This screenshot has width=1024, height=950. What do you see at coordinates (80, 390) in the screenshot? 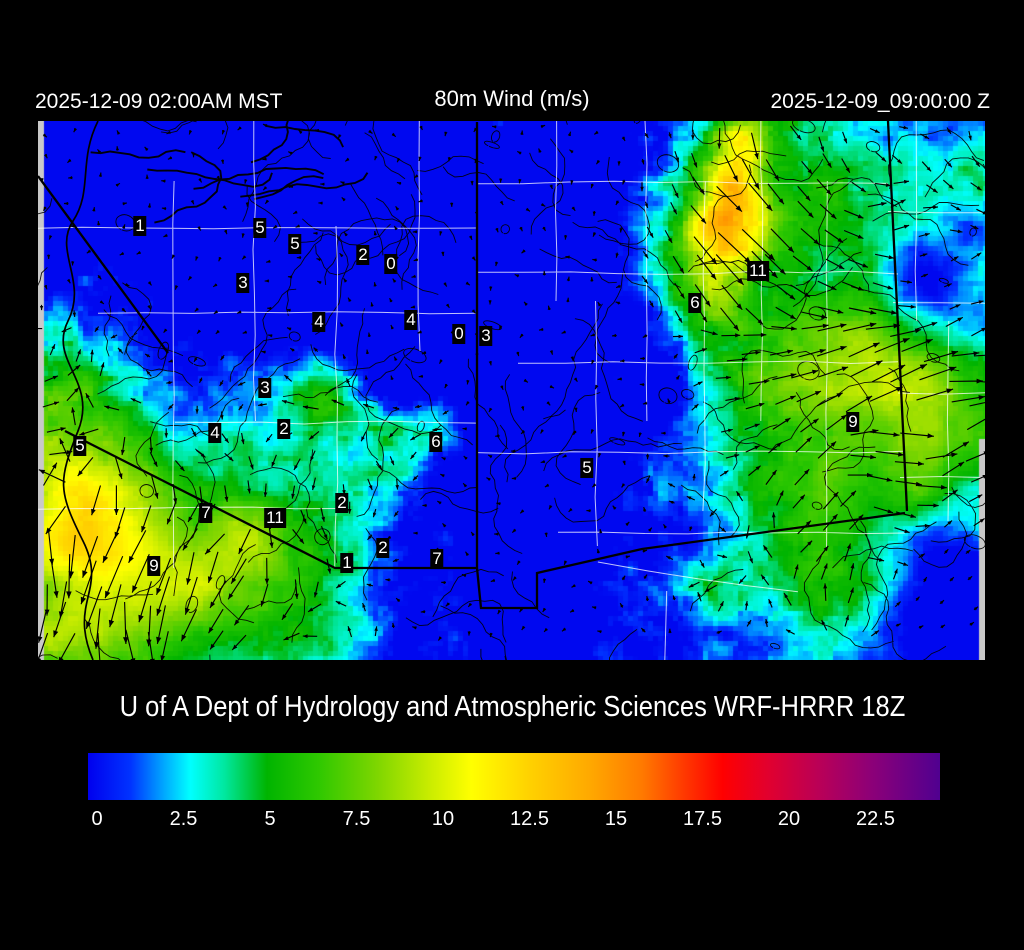
I see `river-line` at bounding box center [80, 390].